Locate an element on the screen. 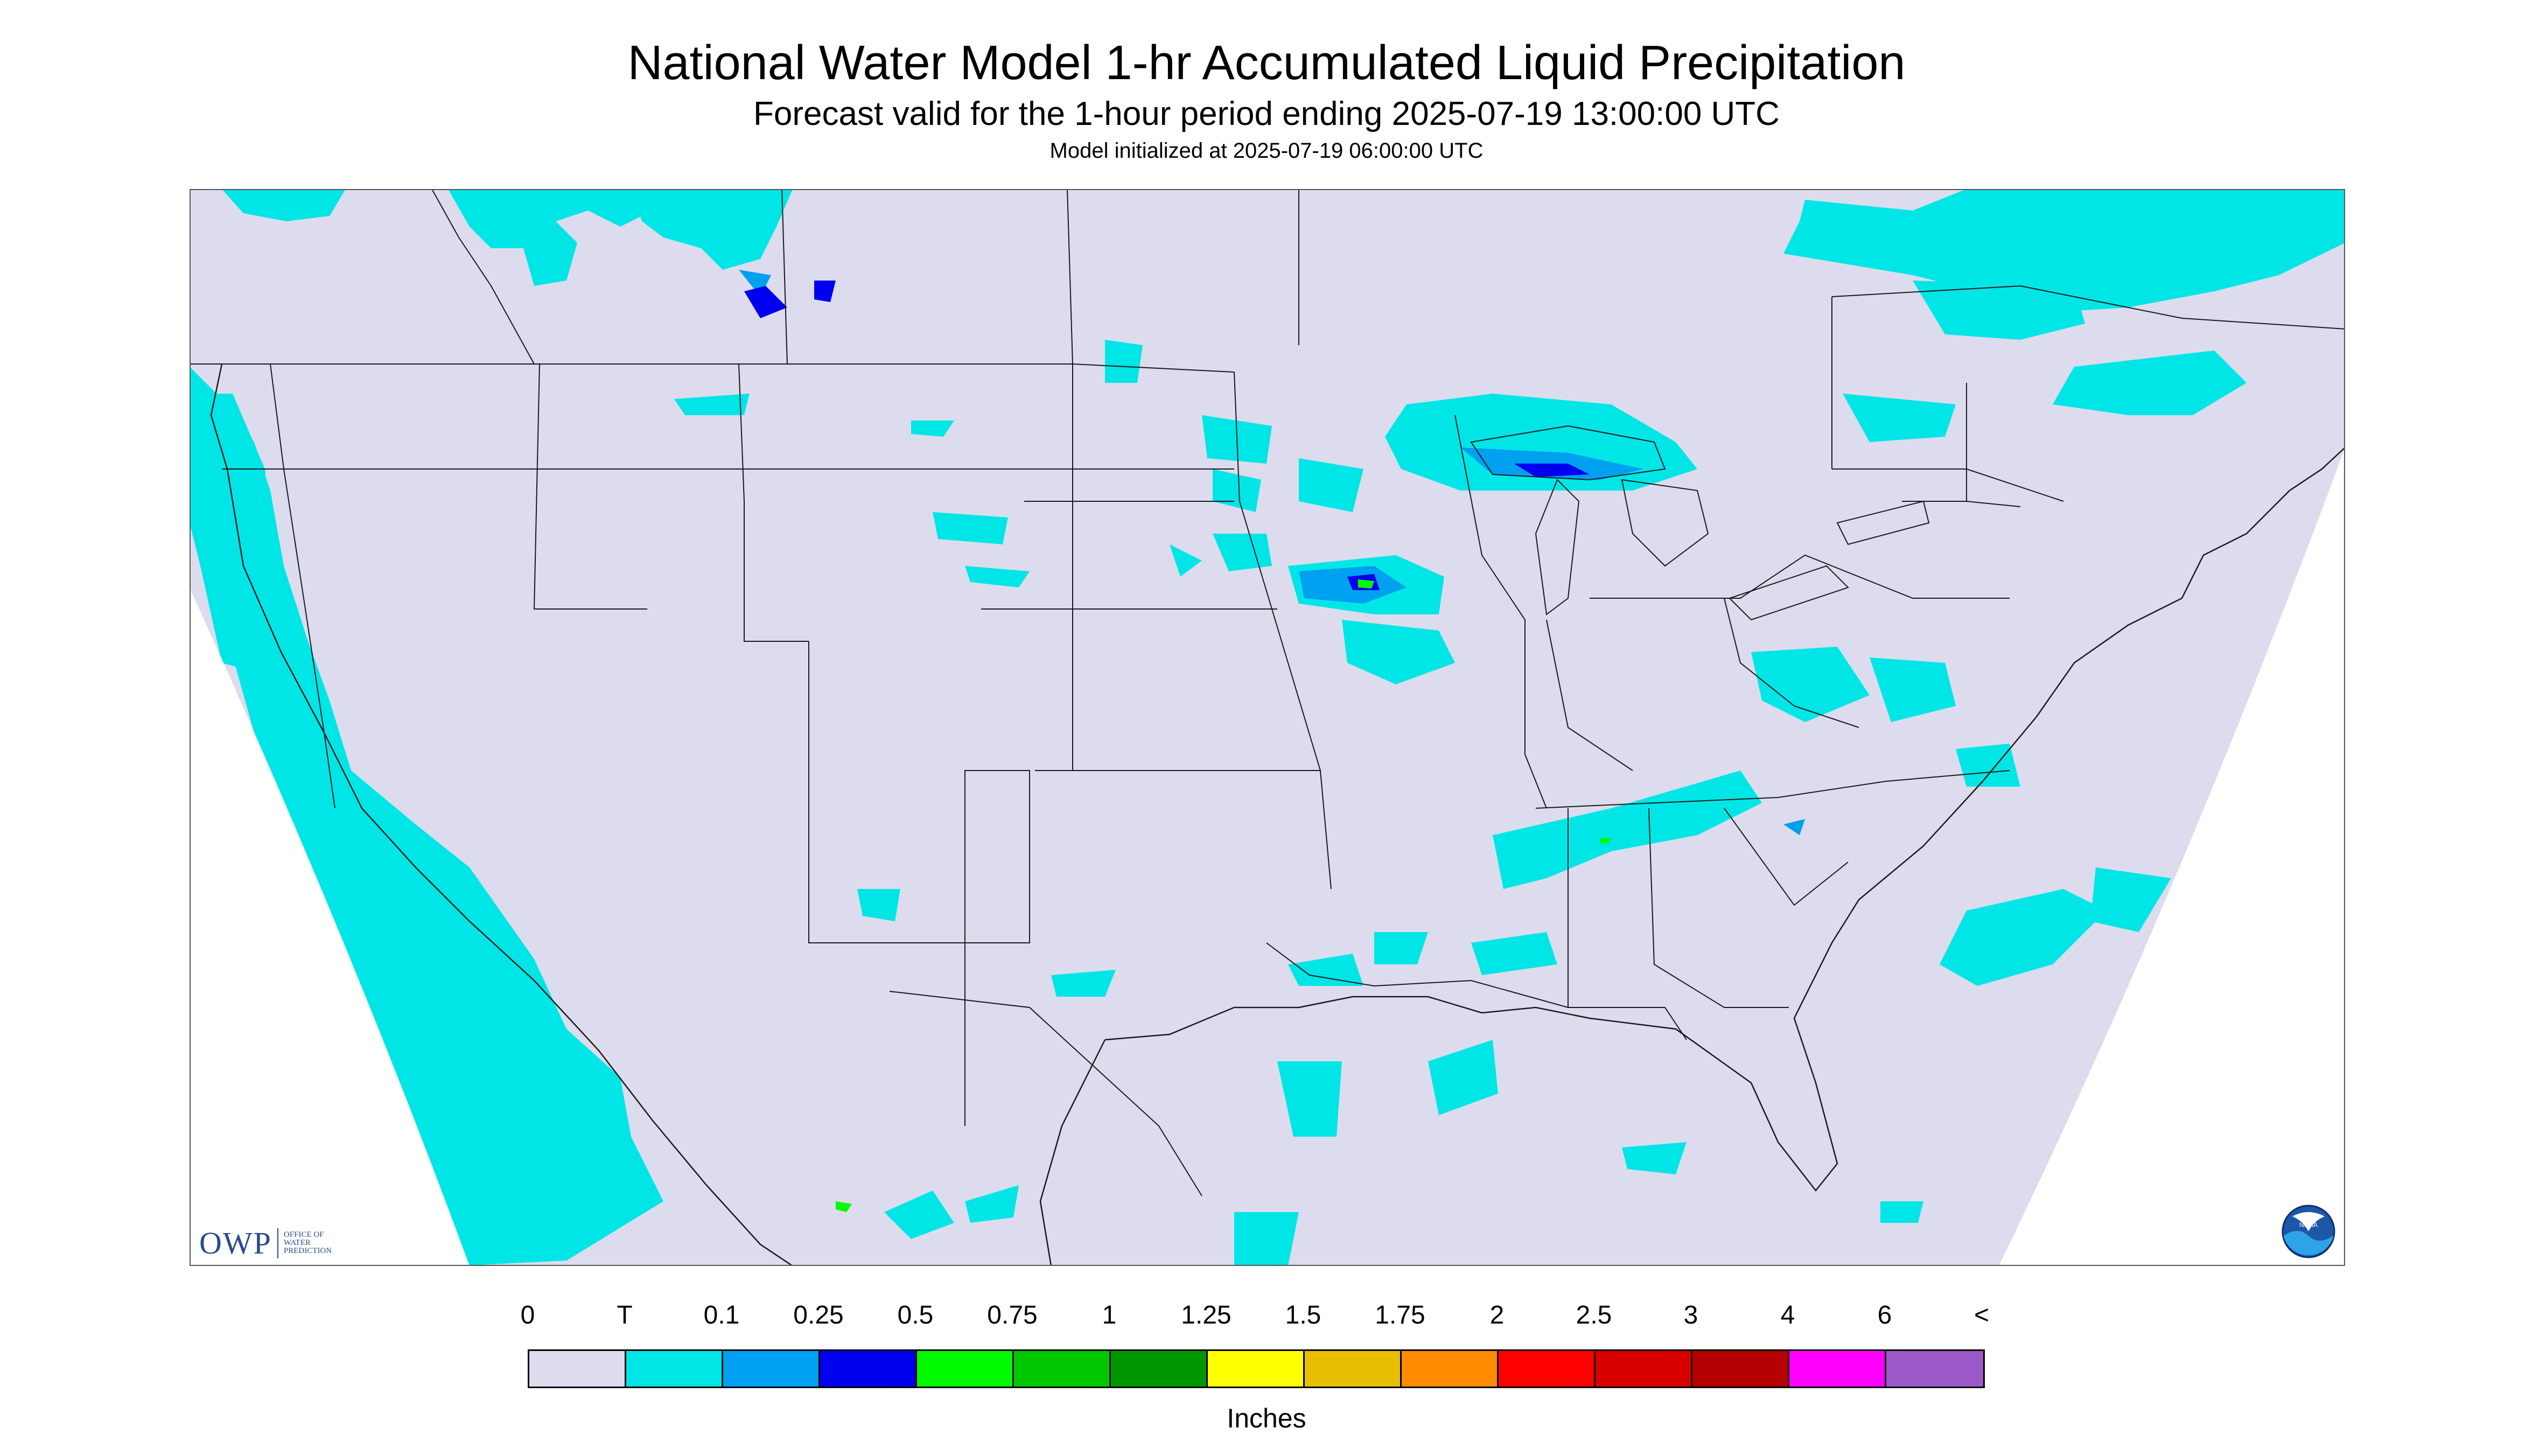 This screenshot has width=2533, height=1456. legend-label: 1 is located at coordinates (1109, 1315).